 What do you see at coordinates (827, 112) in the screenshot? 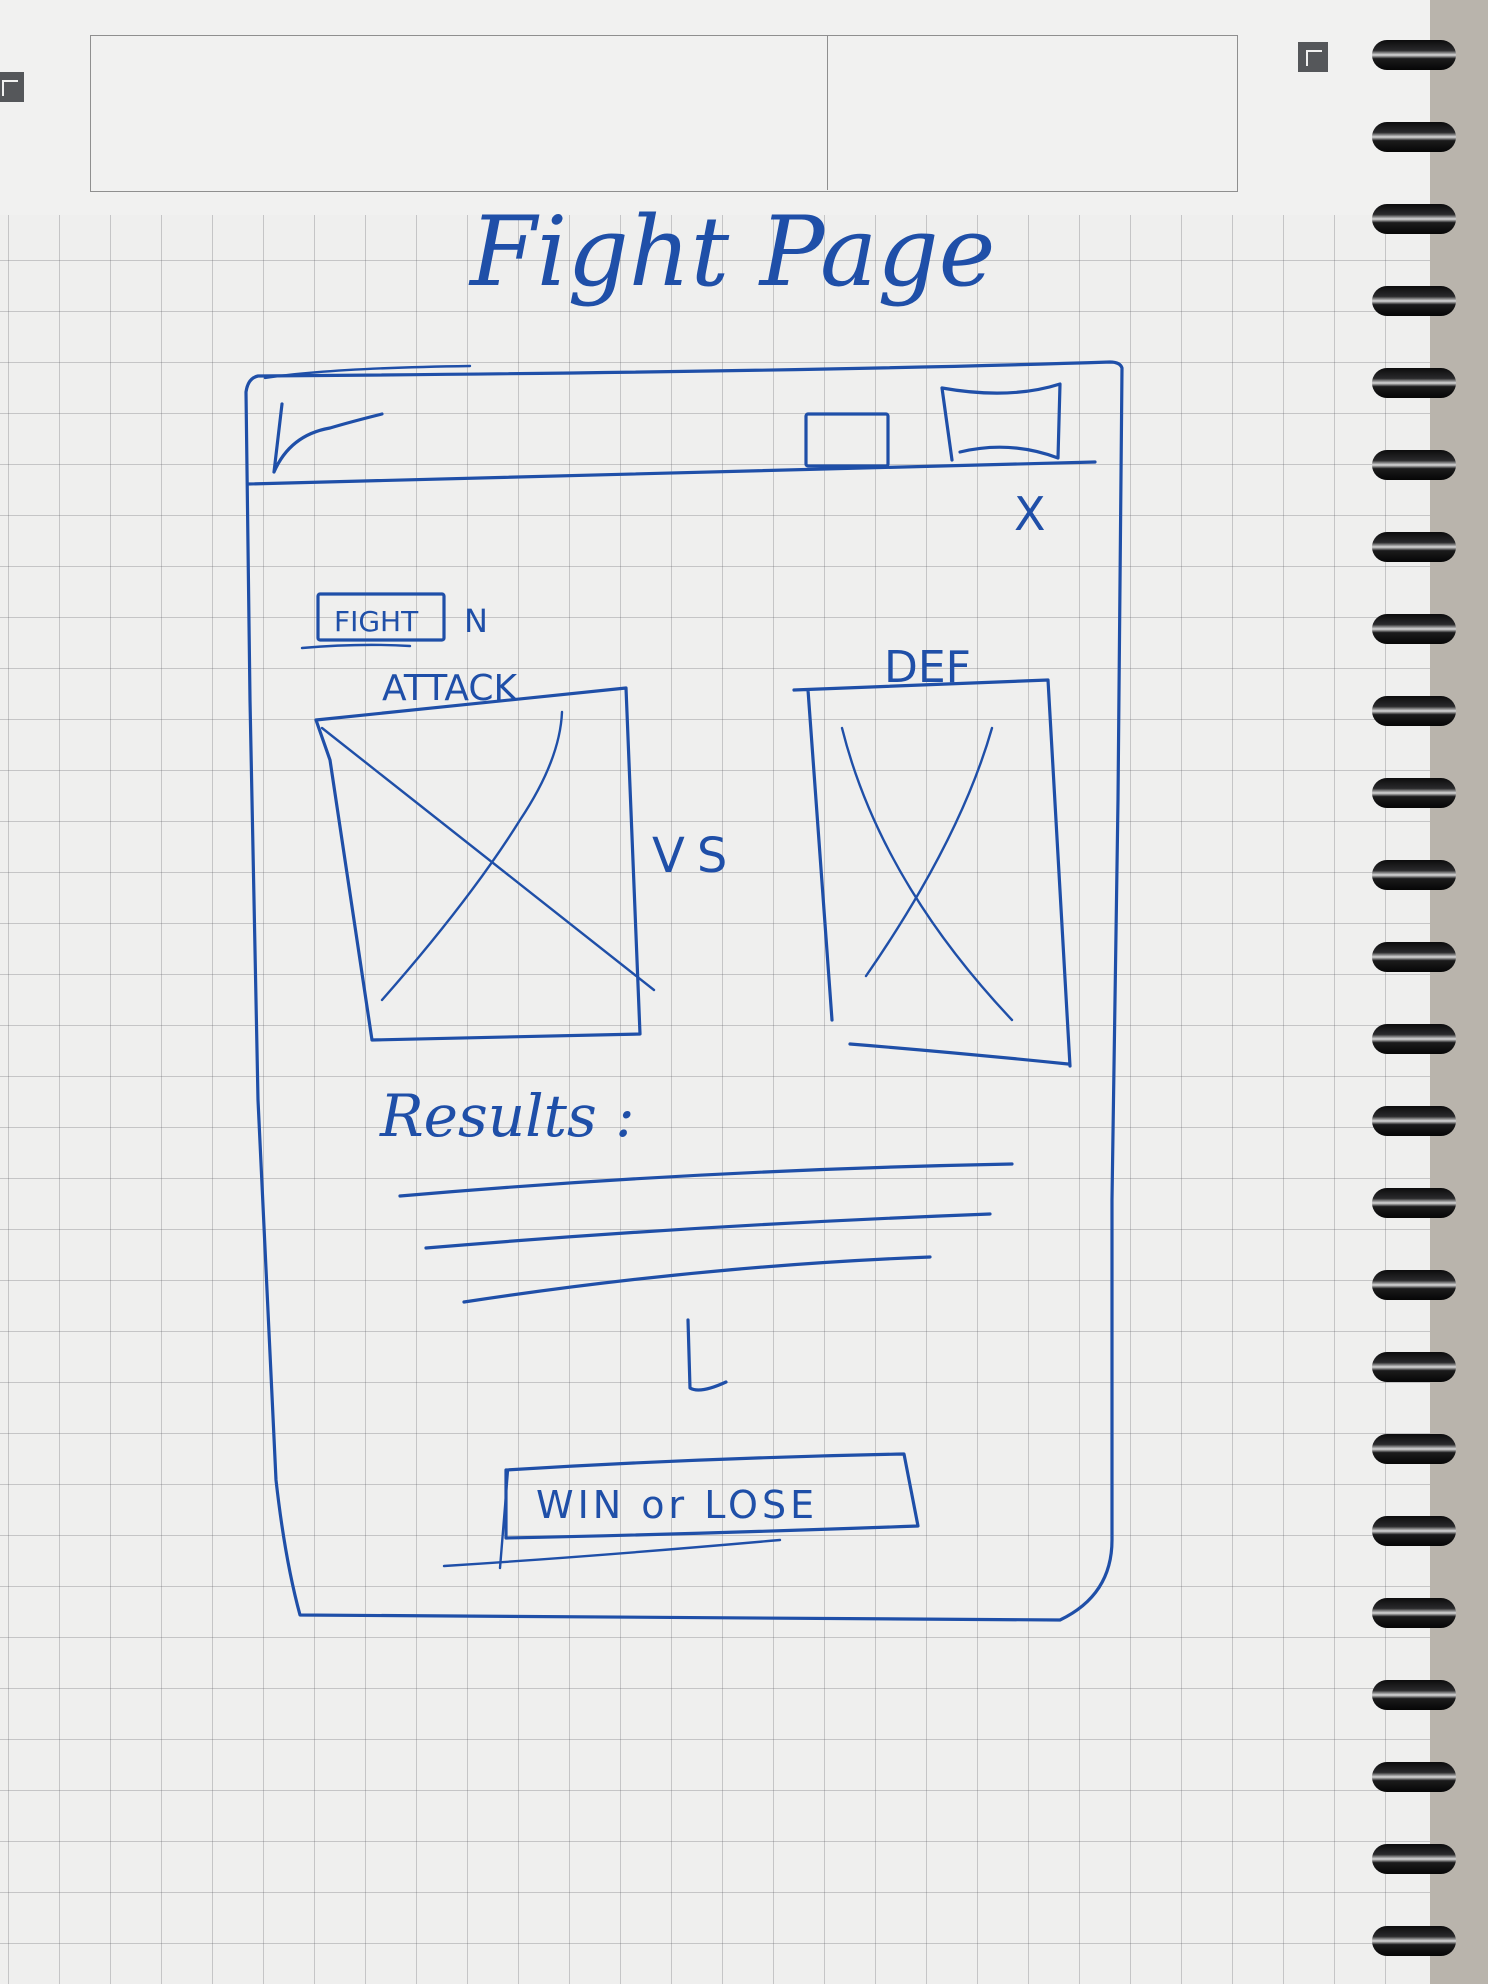
I see `header-divider` at bounding box center [827, 112].